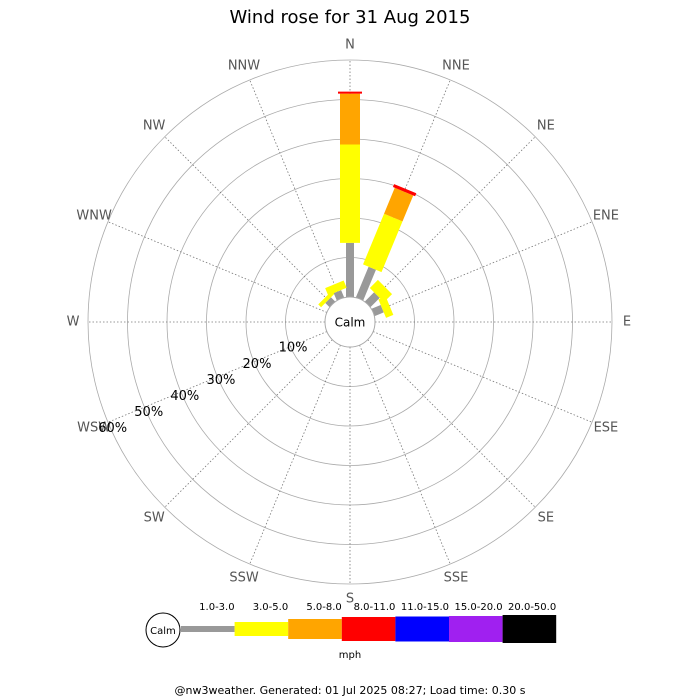  I want to click on direction-label: WSW, so click(94, 428).